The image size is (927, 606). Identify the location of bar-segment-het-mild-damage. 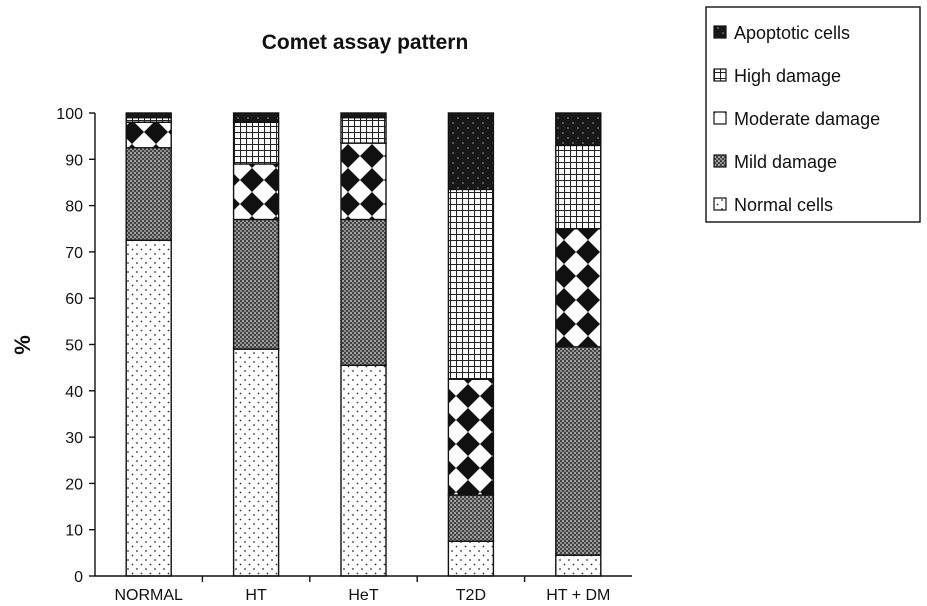
(363, 292).